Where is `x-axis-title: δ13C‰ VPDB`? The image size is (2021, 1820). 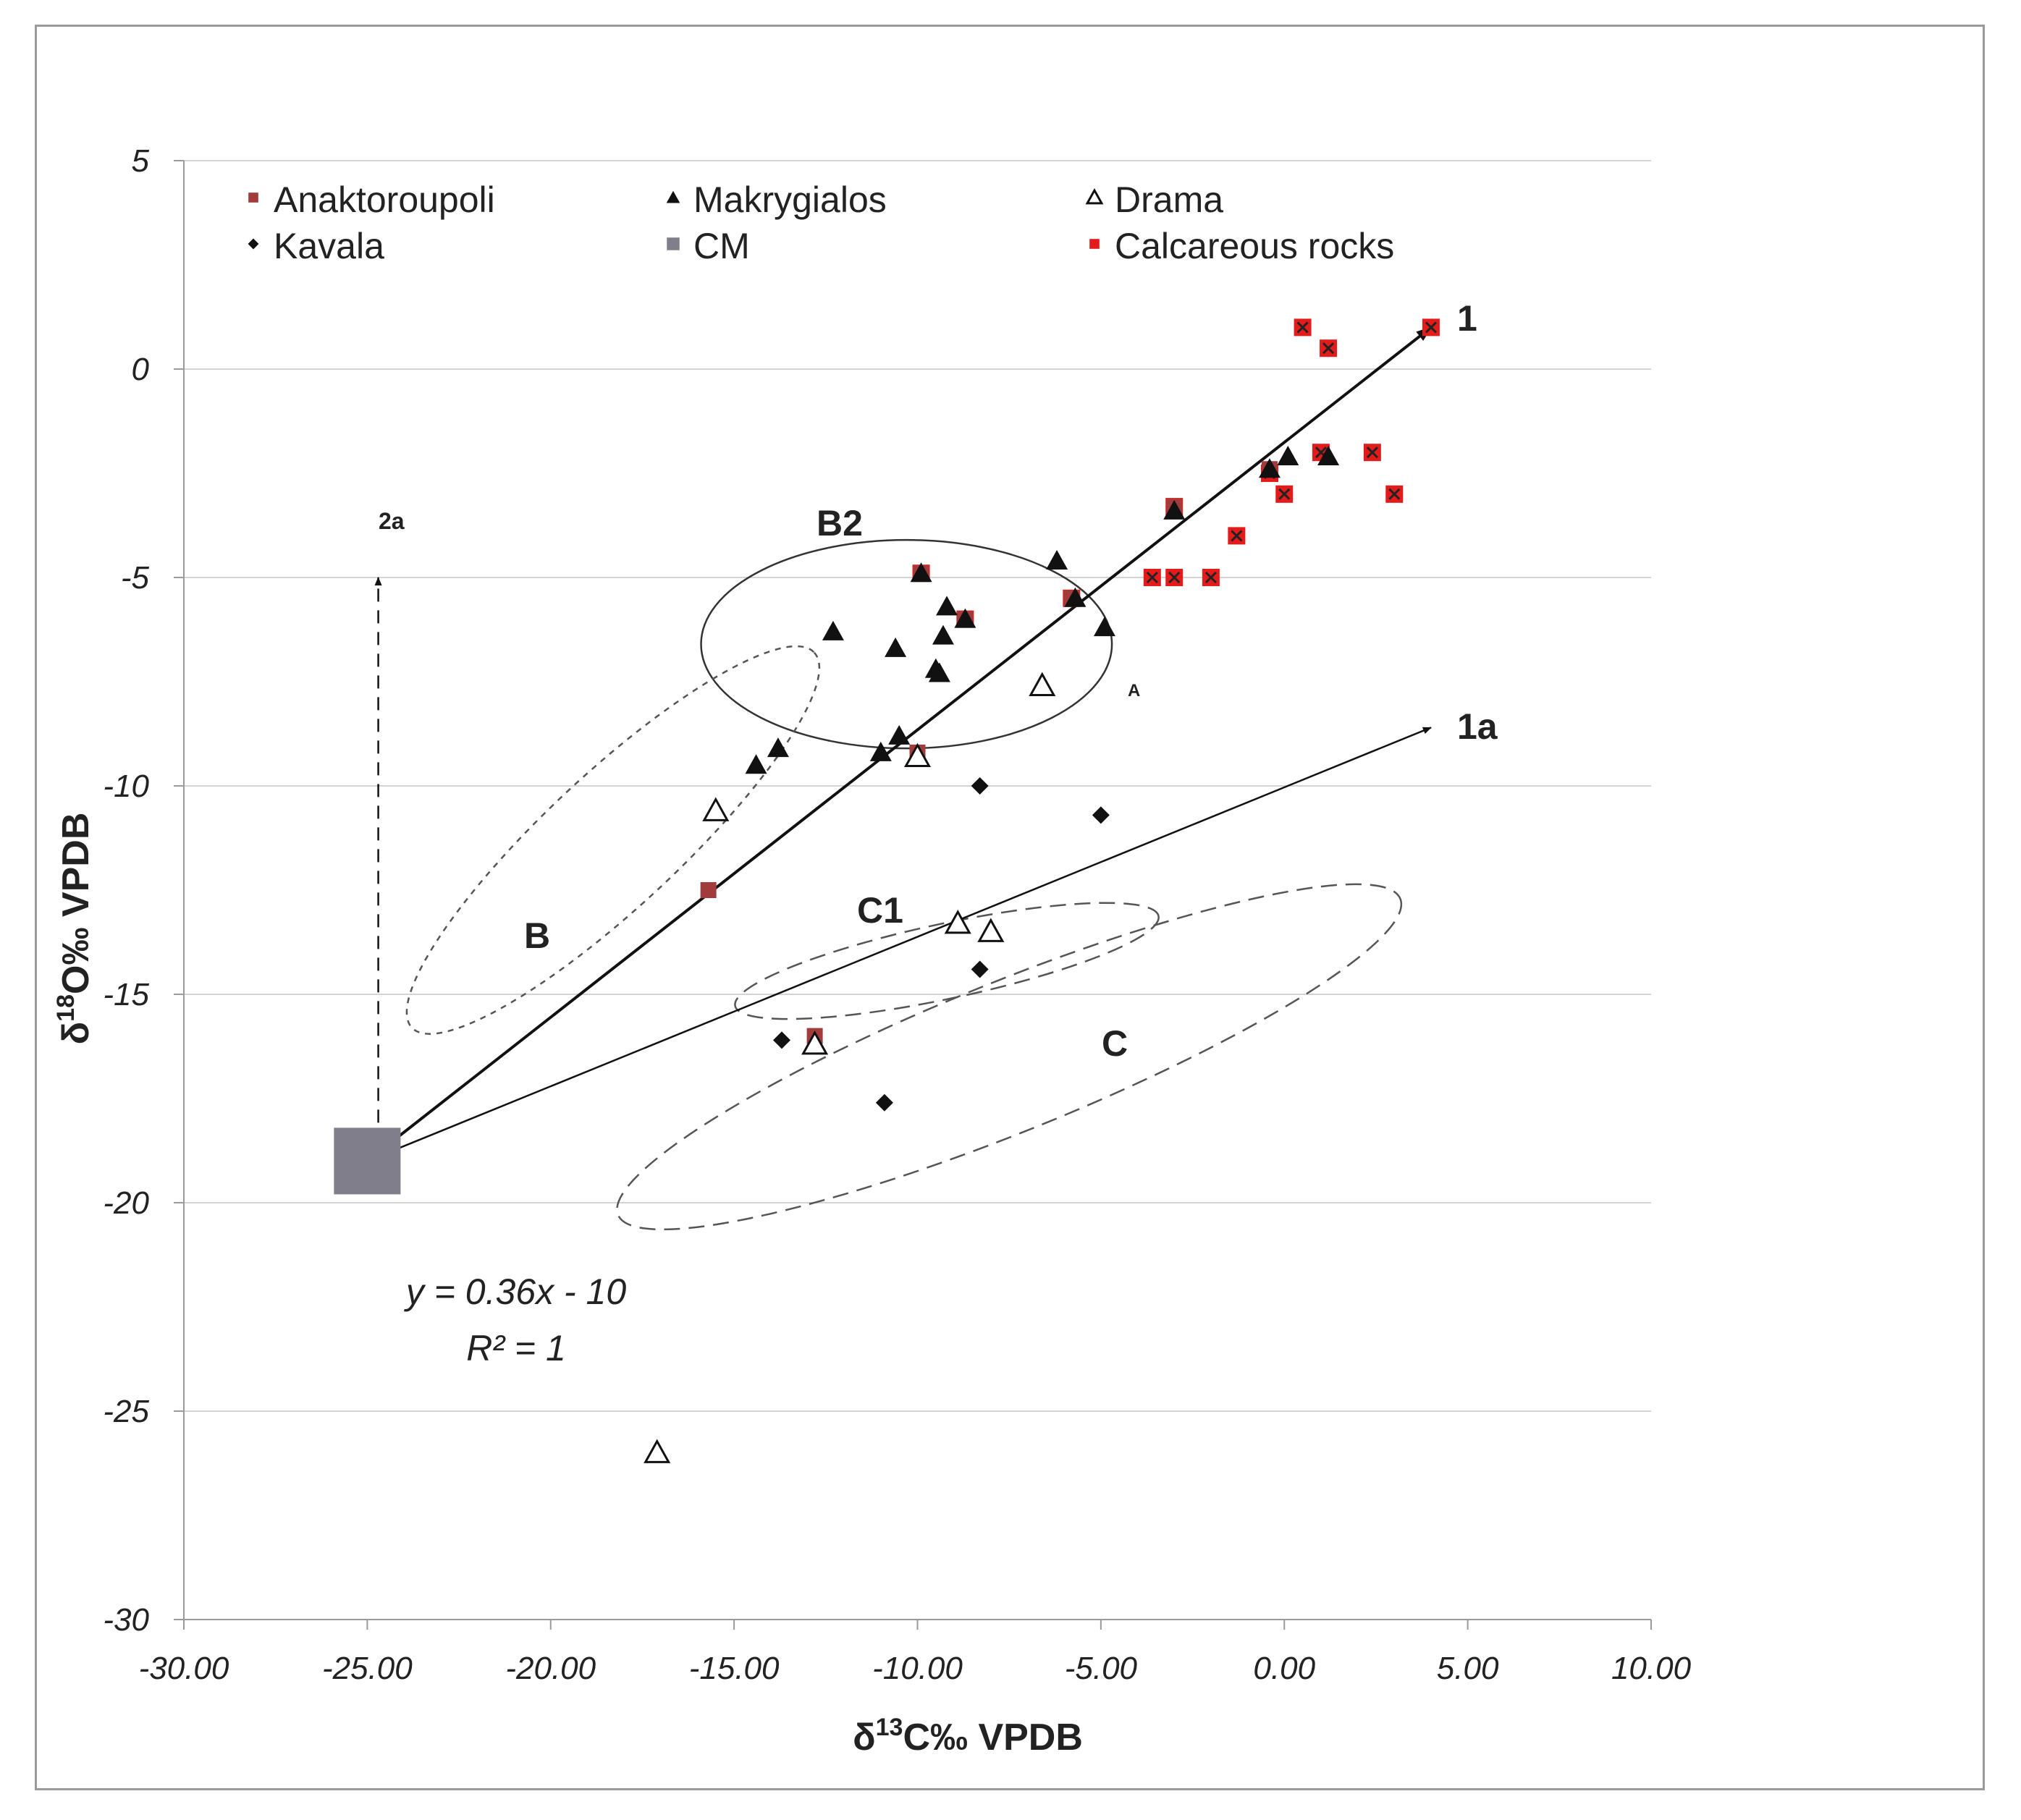 x-axis-title: δ13C‰ VPDB is located at coordinates (968, 1736).